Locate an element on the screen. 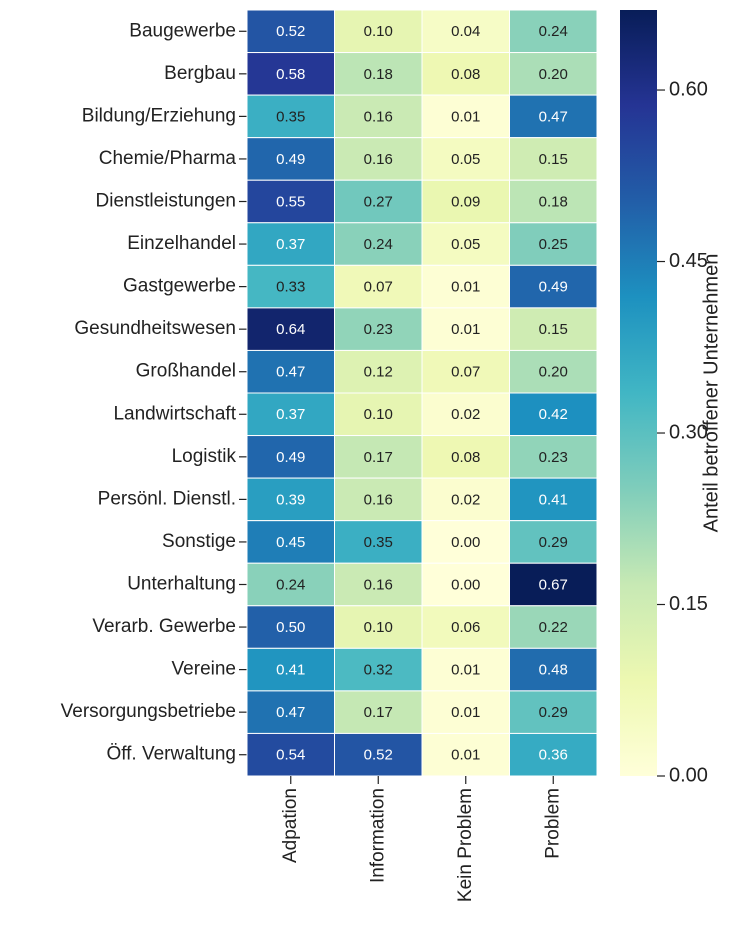 This screenshot has width=746, height=932. y-tick-label: Sonstige is located at coordinates (199, 541).